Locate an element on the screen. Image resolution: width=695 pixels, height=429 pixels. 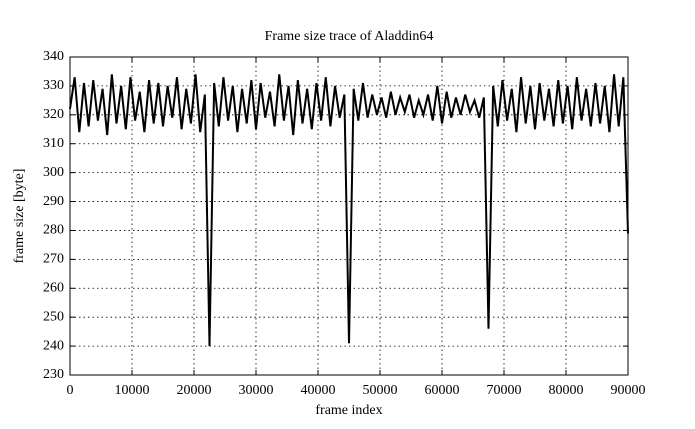
chart-title: Frame size trace of Aladdin64 is located at coordinates (349, 36).